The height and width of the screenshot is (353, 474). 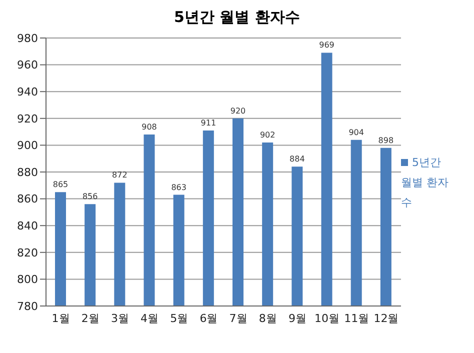 I want to click on data-label: 904, so click(x=356, y=132).